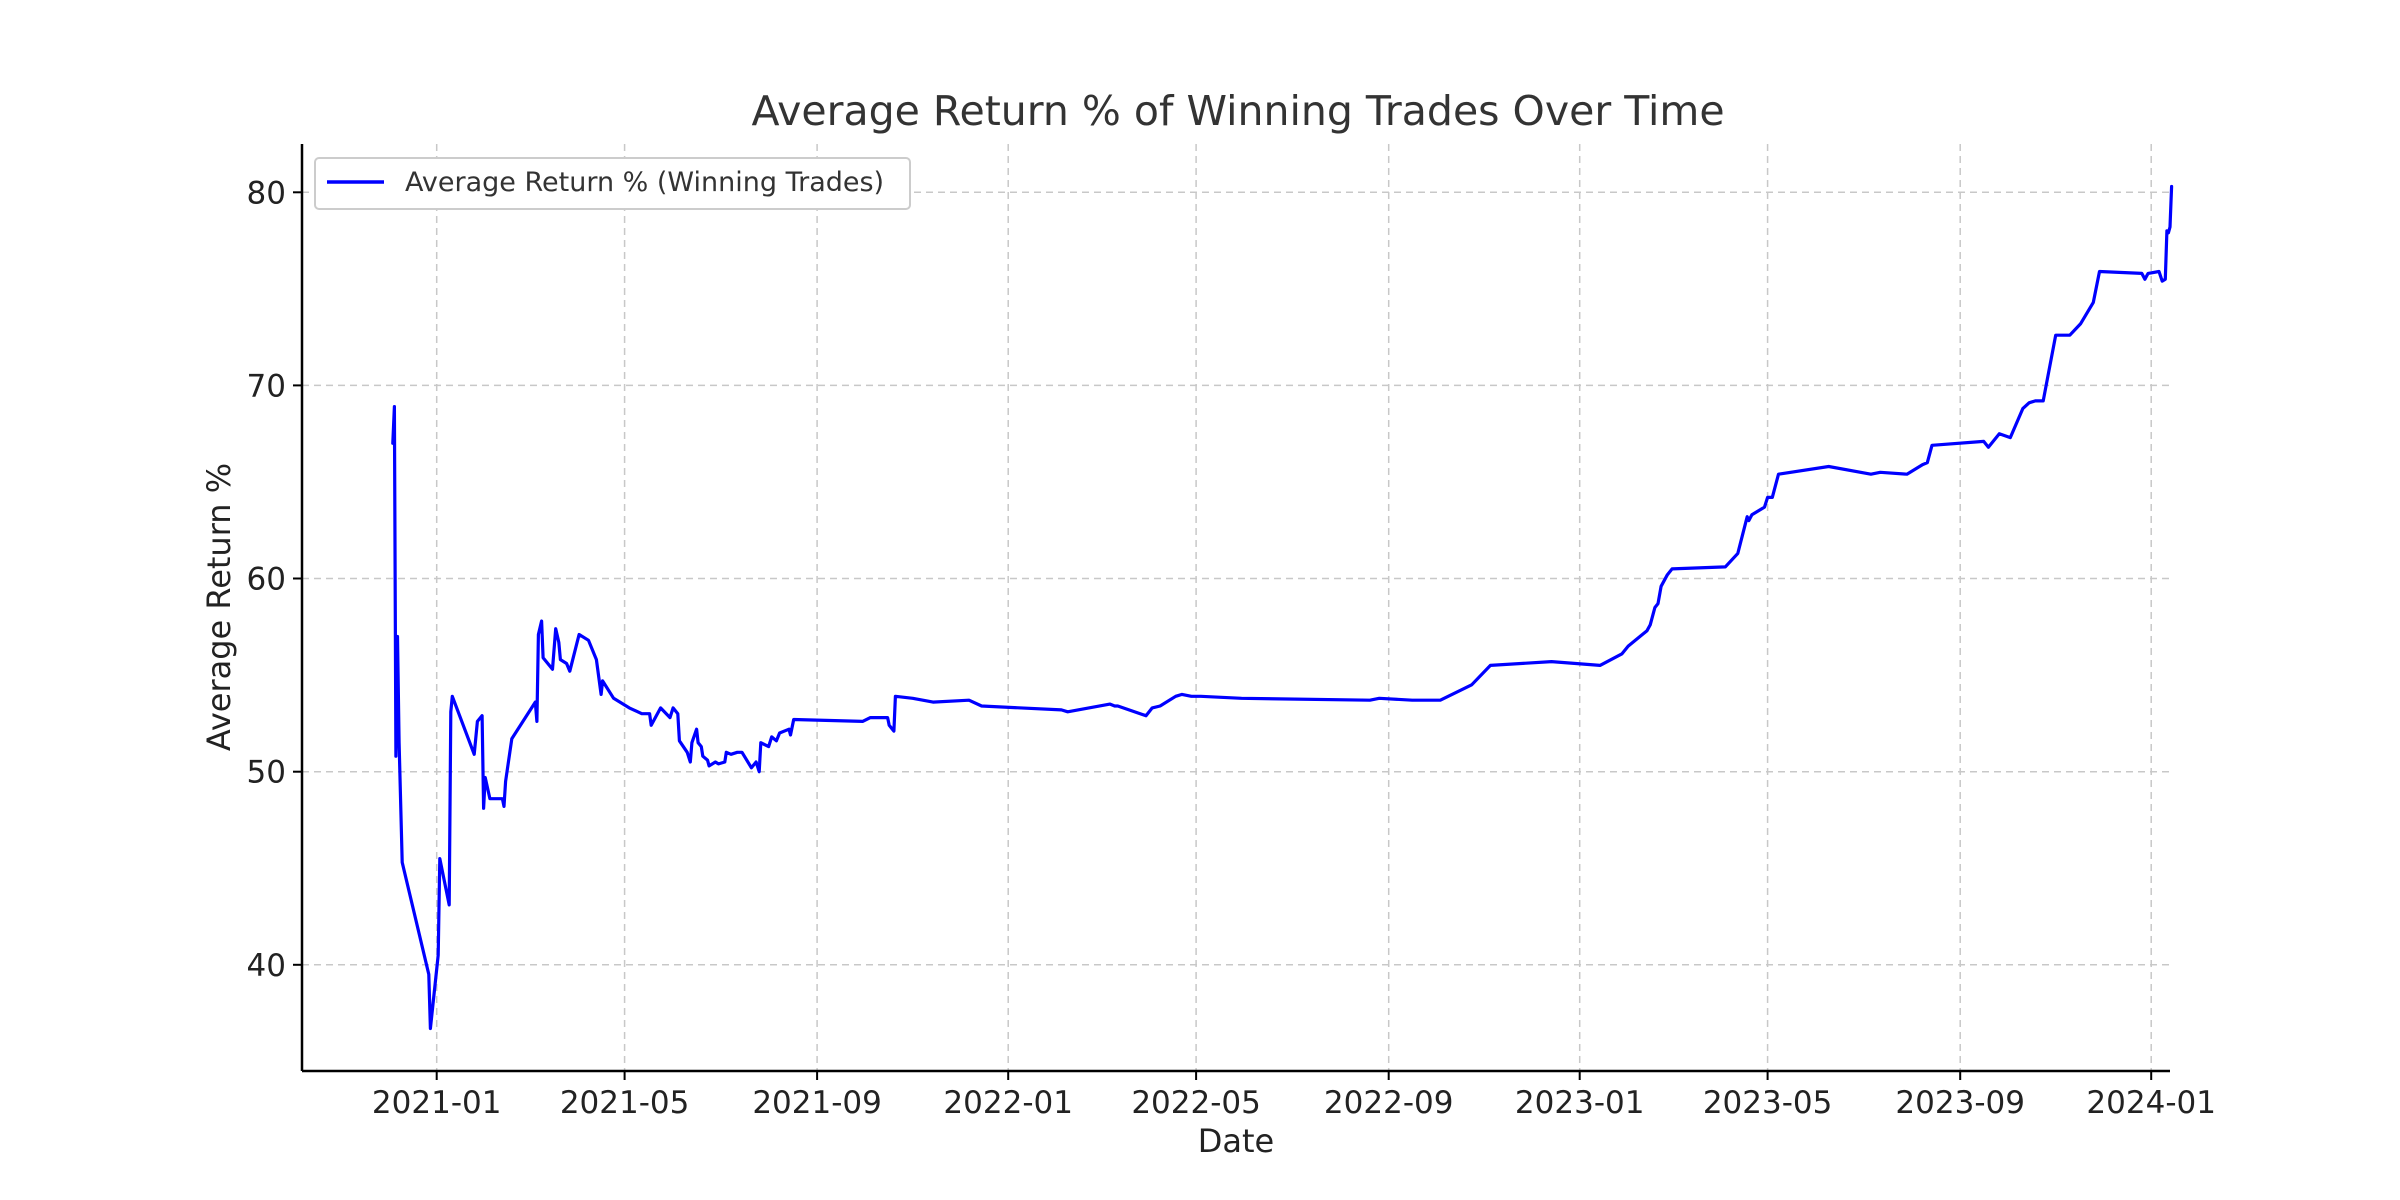  What do you see at coordinates (817, 1103) in the screenshot?
I see `x-tick-label: 2021-09` at bounding box center [817, 1103].